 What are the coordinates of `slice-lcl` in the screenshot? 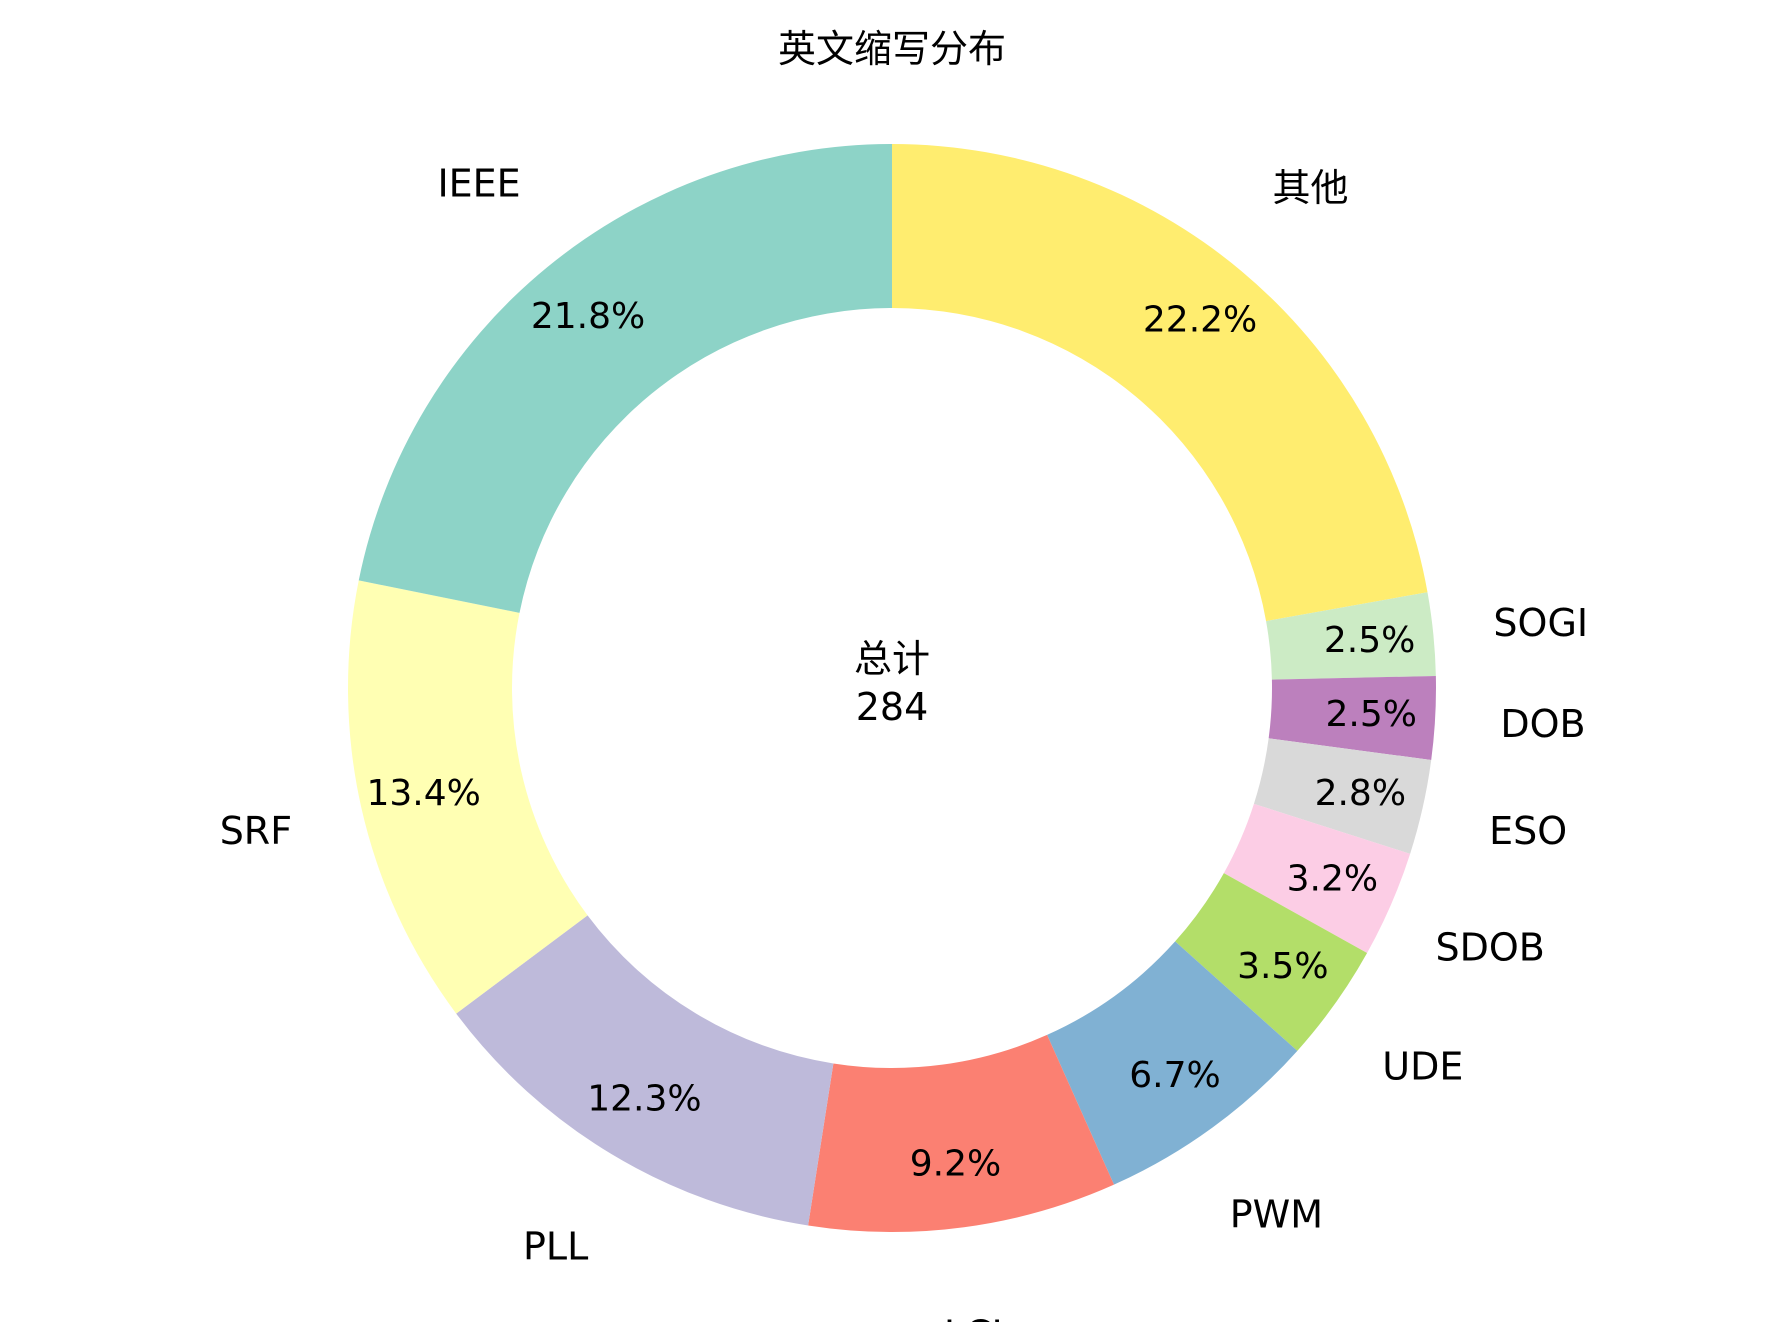 It's located at (961, 1133).